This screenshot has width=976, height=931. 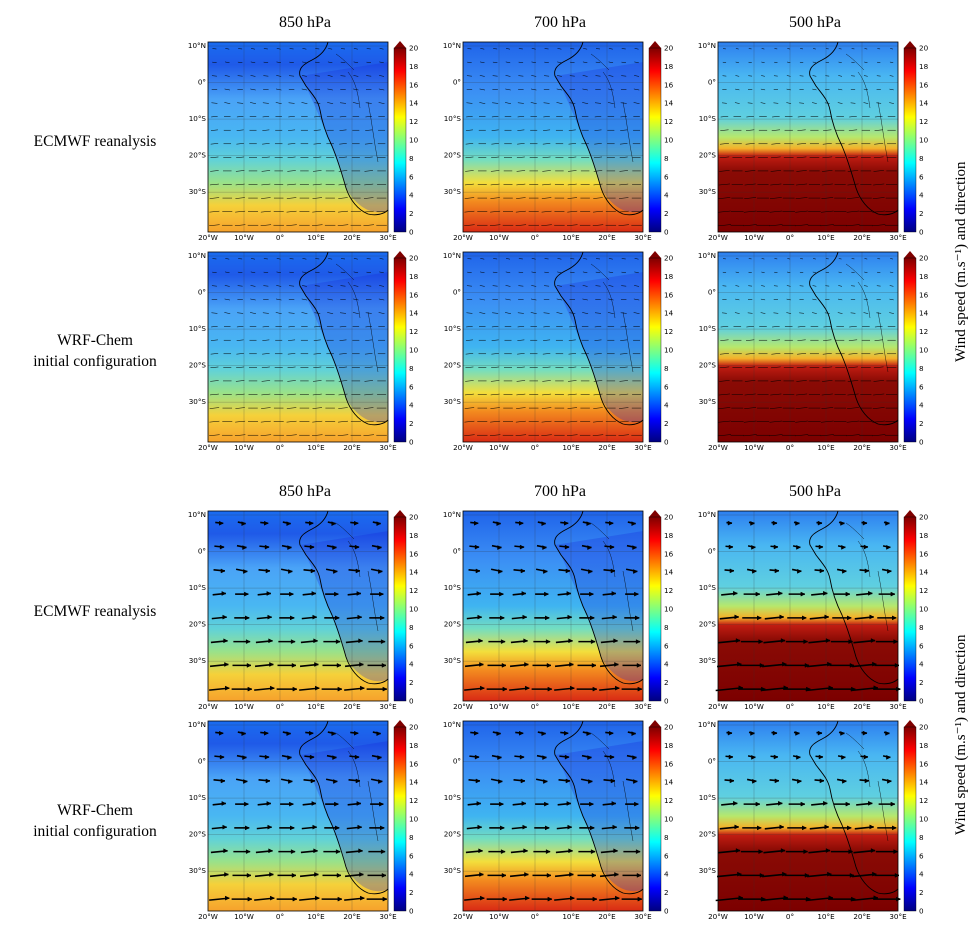 What do you see at coordinates (560, 491) in the screenshot?
I see `col-header-700-bottom: 700 hPa` at bounding box center [560, 491].